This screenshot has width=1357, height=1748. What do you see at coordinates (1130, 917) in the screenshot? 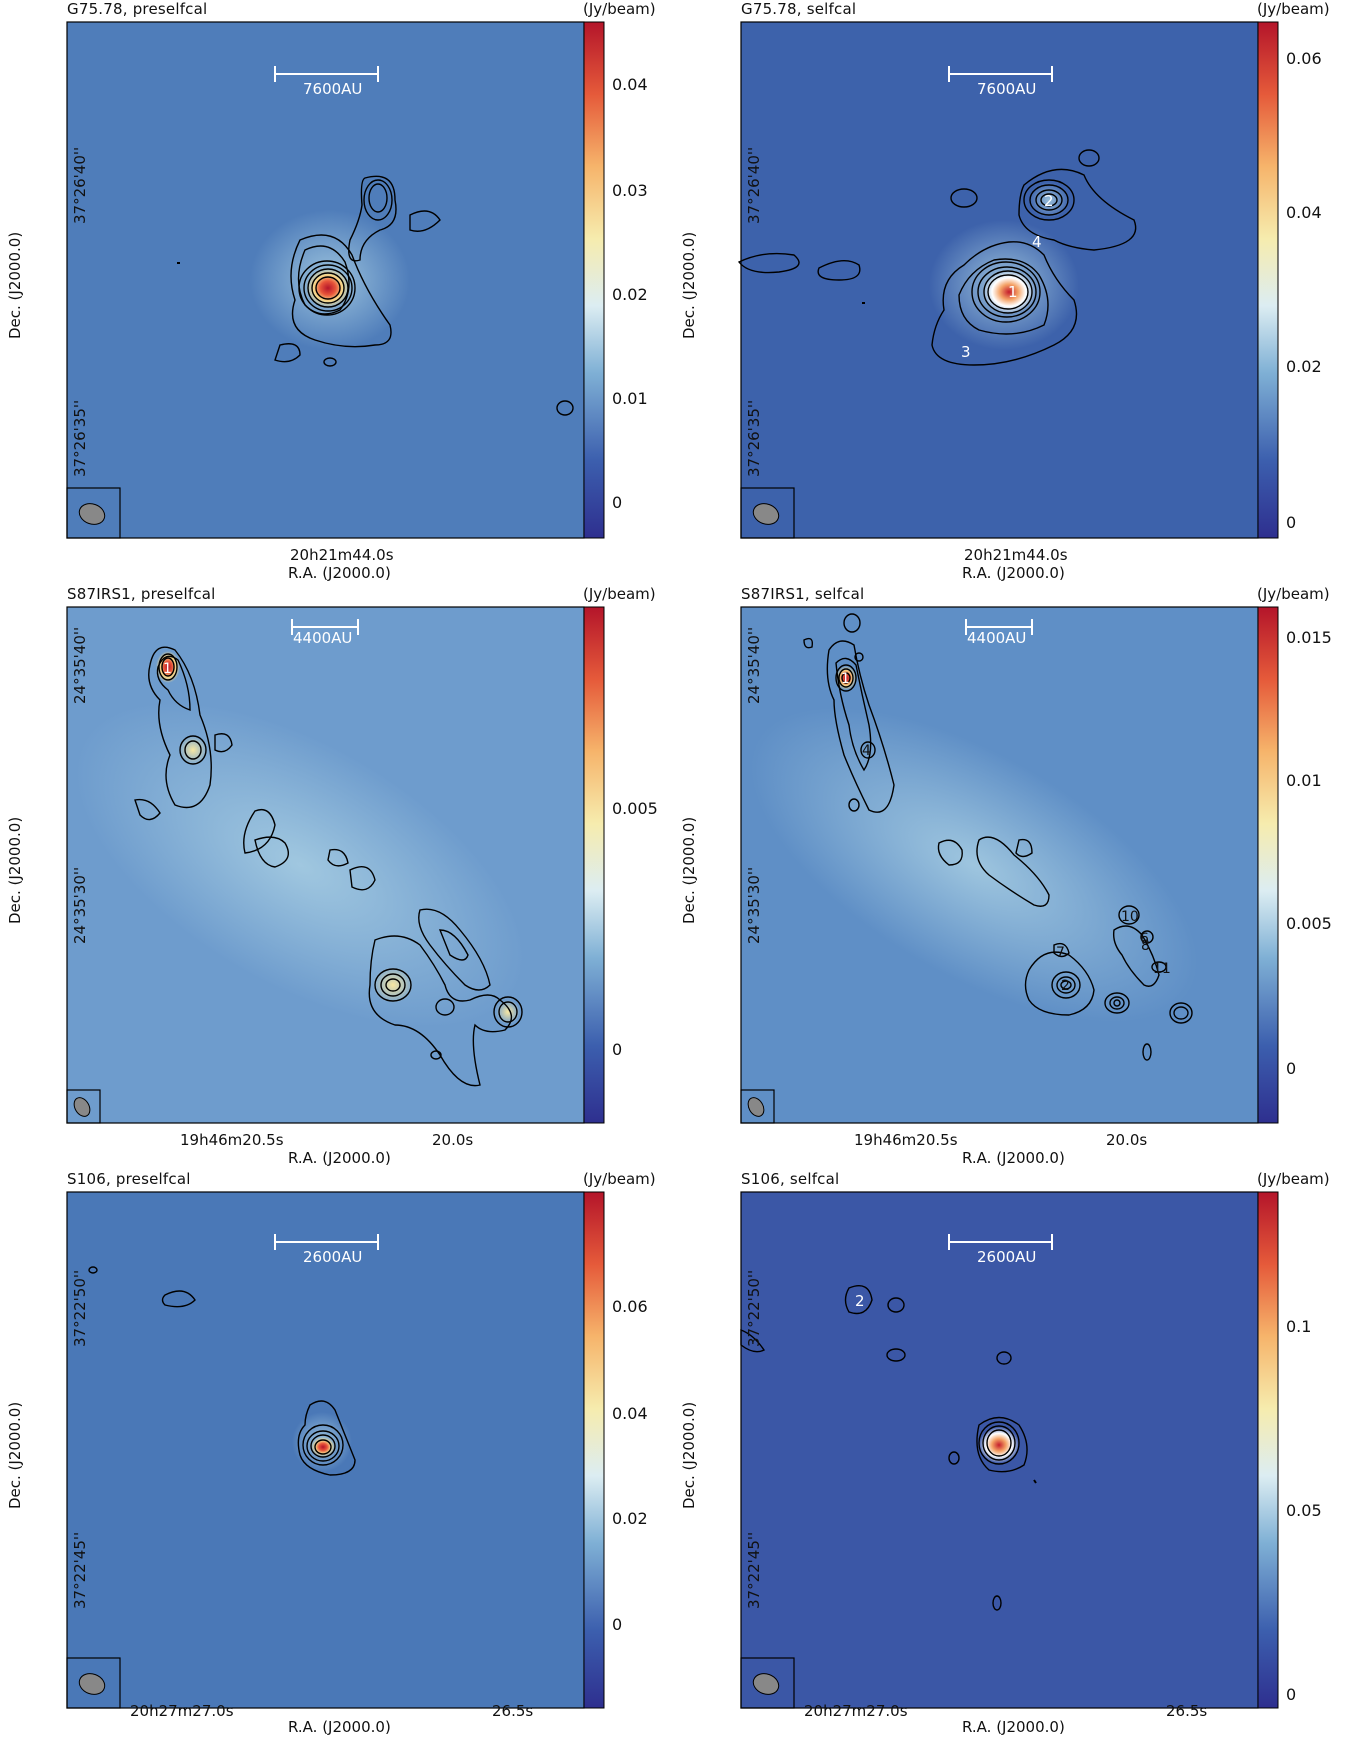
I see `svg-text: 10` at bounding box center [1130, 917].